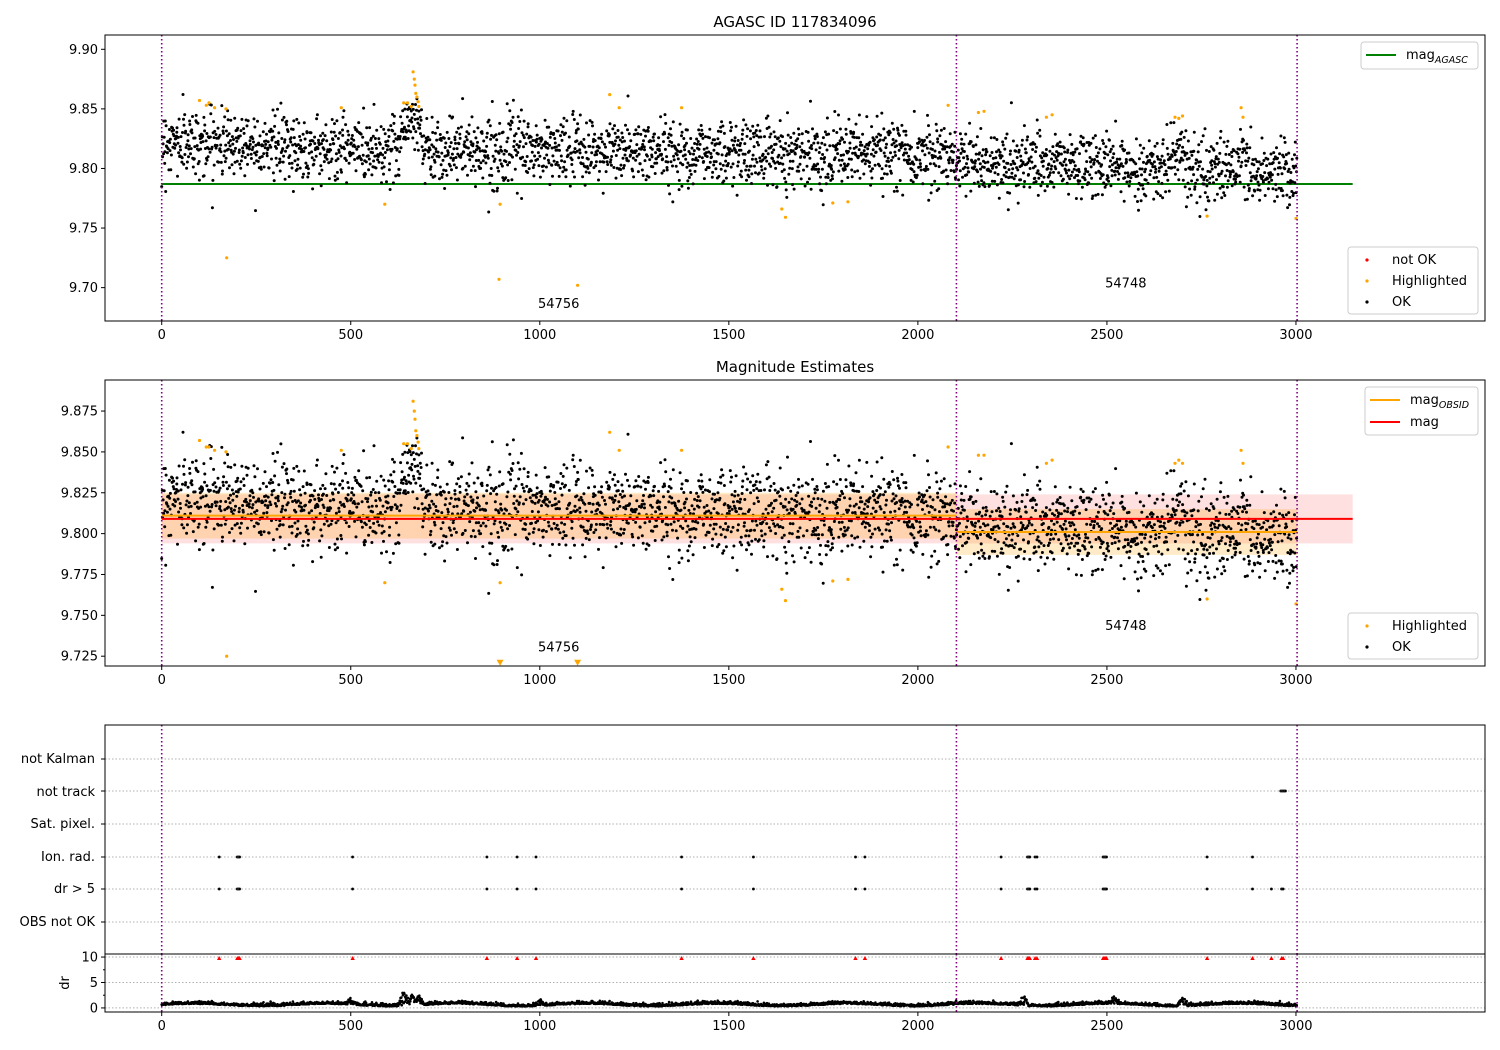 This screenshot has width=1500, height=1050. Describe the element at coordinates (1413, 280) in the screenshot. I see `panel1-legend-bottom: not OK Highlighted OK` at that location.